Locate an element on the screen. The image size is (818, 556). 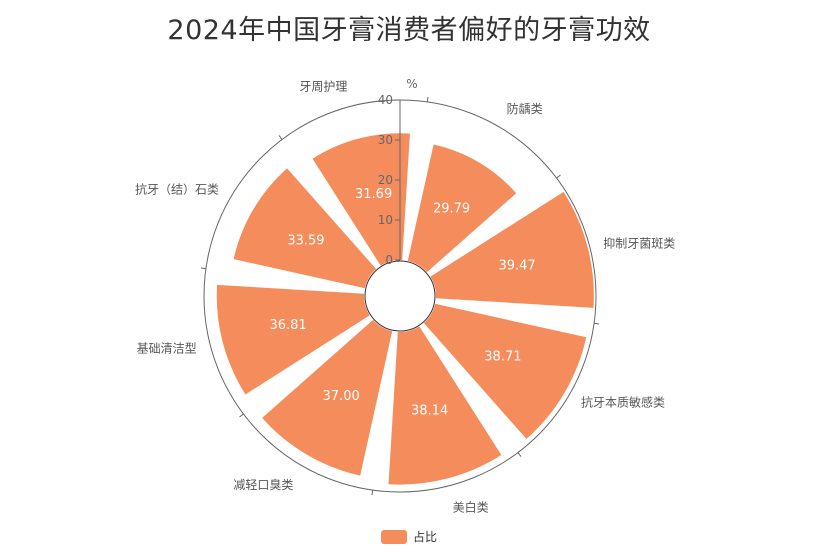
legend-swatch is located at coordinates (393, 536).